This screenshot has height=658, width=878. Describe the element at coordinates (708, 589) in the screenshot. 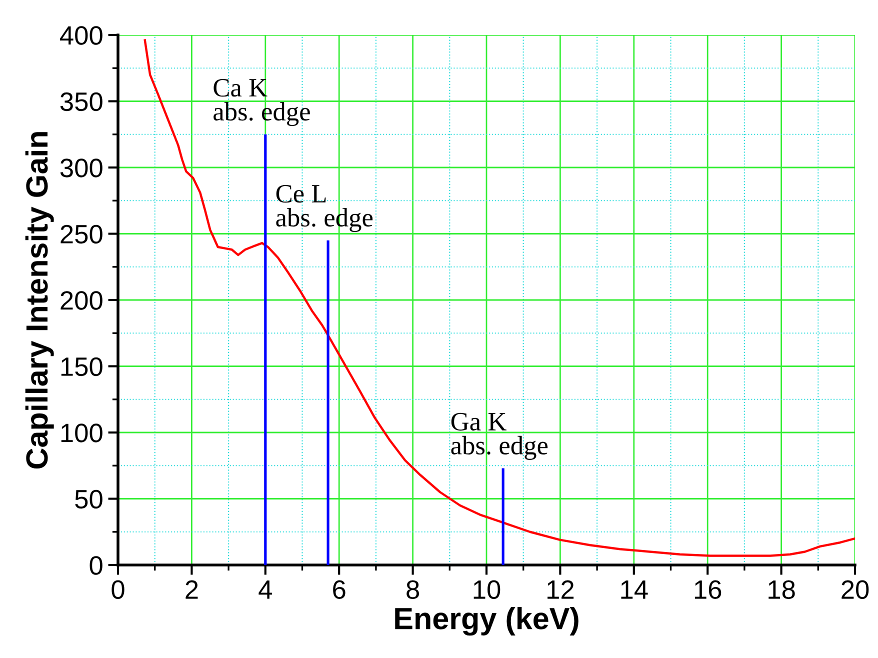

I see `x-tick-label: 16` at that location.